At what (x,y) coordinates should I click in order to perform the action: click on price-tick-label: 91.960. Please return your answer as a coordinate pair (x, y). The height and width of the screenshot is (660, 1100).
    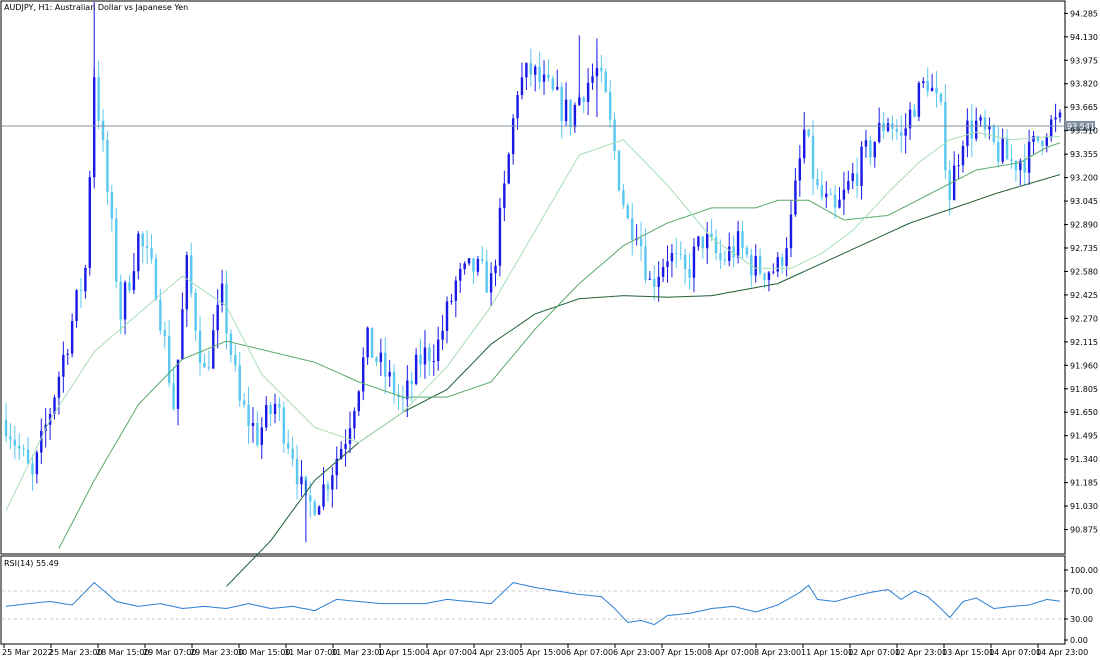
    Looking at the image, I should click on (1084, 365).